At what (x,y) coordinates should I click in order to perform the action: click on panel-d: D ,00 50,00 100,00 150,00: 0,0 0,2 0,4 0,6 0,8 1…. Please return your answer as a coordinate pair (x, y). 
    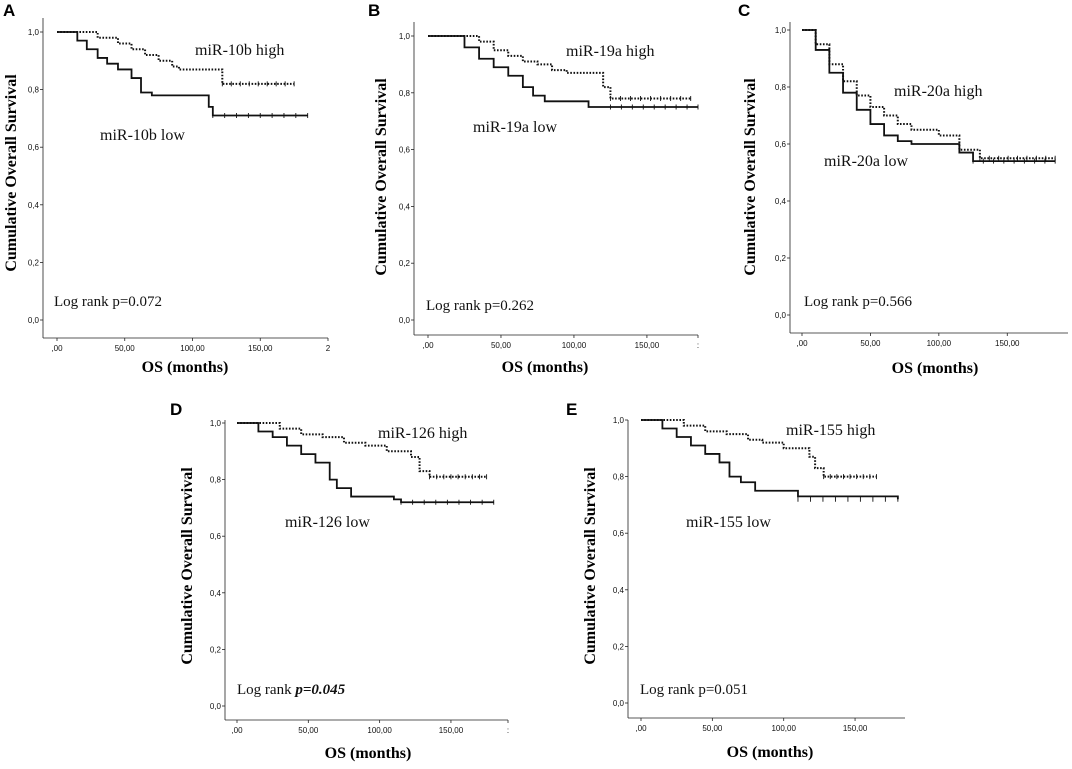
    Looking at the image, I should click on (339, 581).